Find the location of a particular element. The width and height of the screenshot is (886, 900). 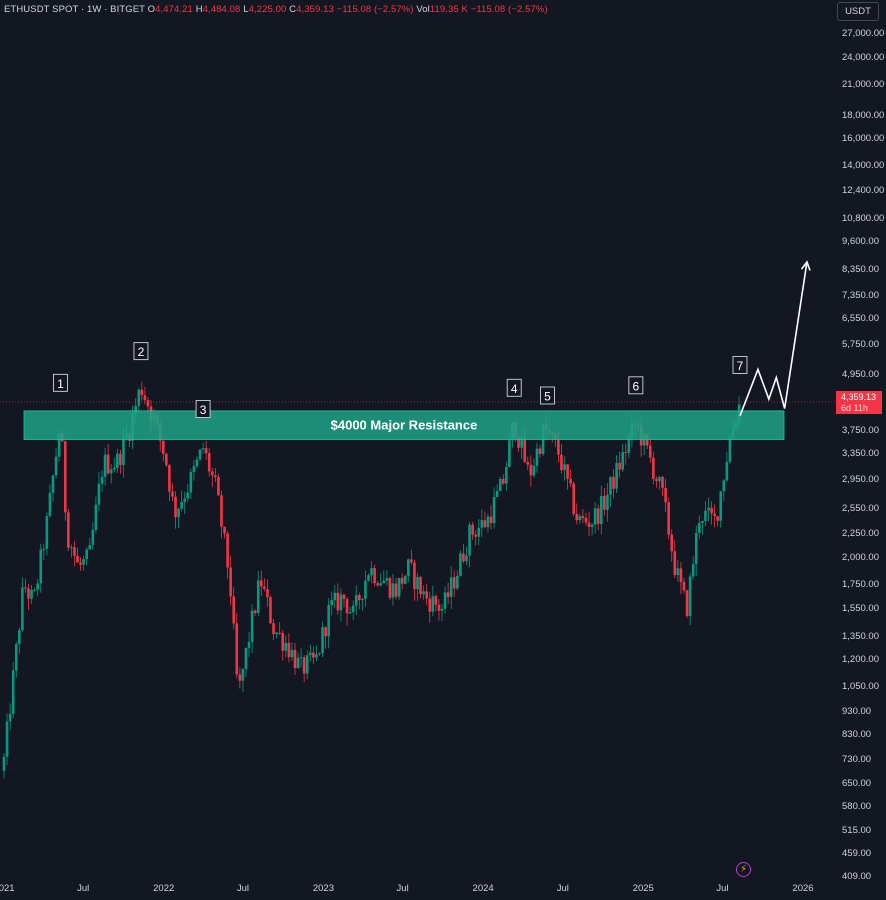

price-axis-tick: 409.00 is located at coordinates (857, 876).